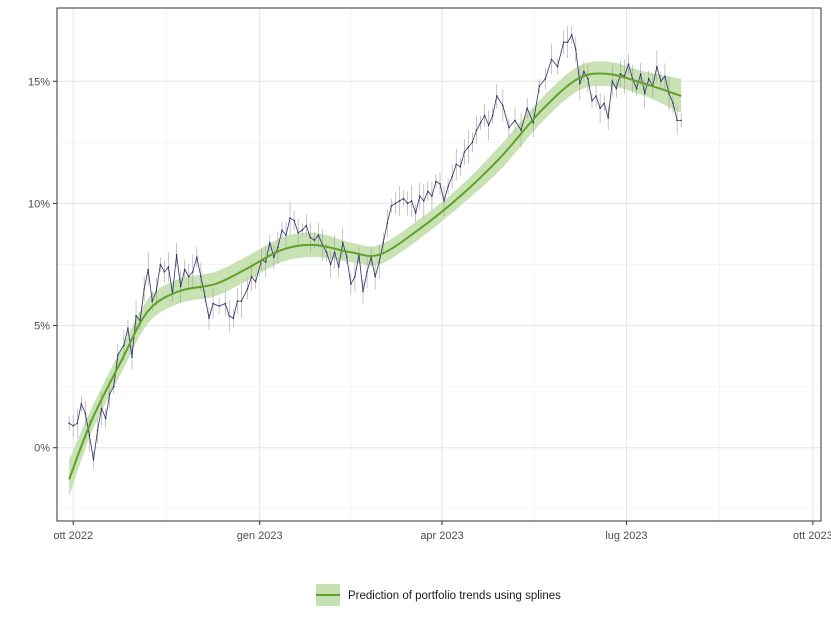 The height and width of the screenshot is (621, 831). Describe the element at coordinates (42, 449) in the screenshot. I see `y-tick-label: 0%` at that location.